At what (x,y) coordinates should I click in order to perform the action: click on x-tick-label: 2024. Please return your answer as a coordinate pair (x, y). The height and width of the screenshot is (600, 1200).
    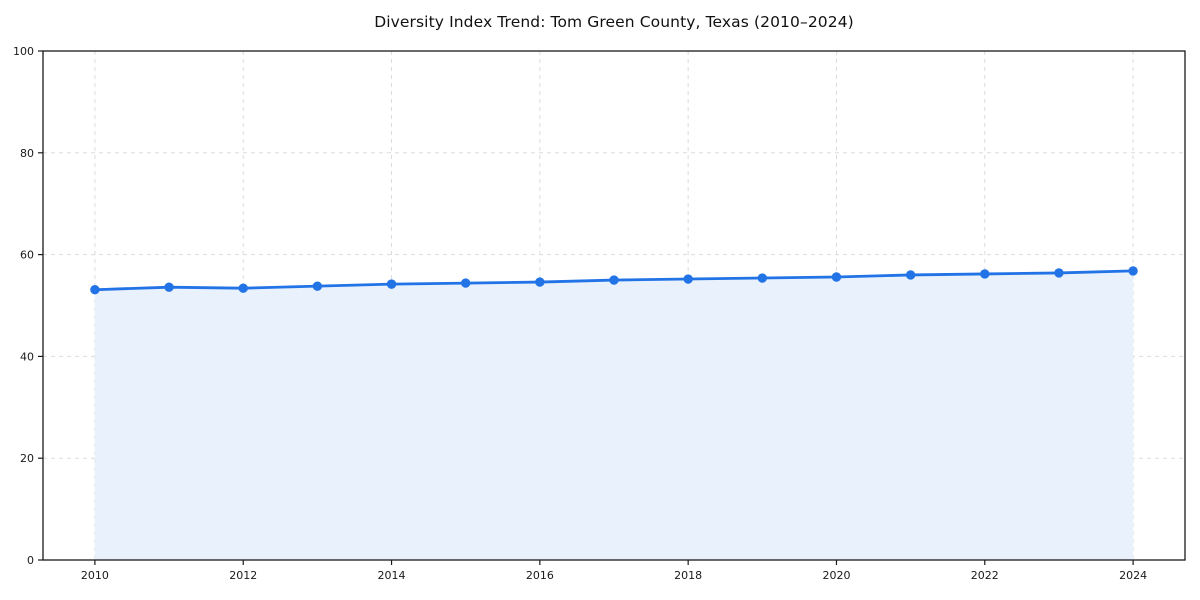
    Looking at the image, I should click on (1133, 575).